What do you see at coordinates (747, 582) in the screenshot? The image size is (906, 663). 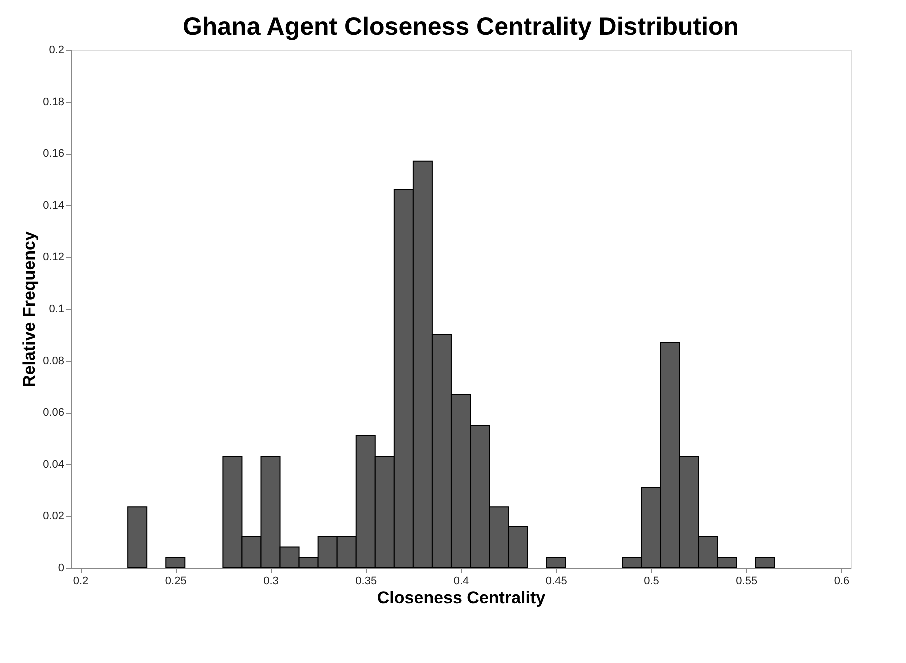 I see `x-tick-label: 0.55` at bounding box center [747, 582].